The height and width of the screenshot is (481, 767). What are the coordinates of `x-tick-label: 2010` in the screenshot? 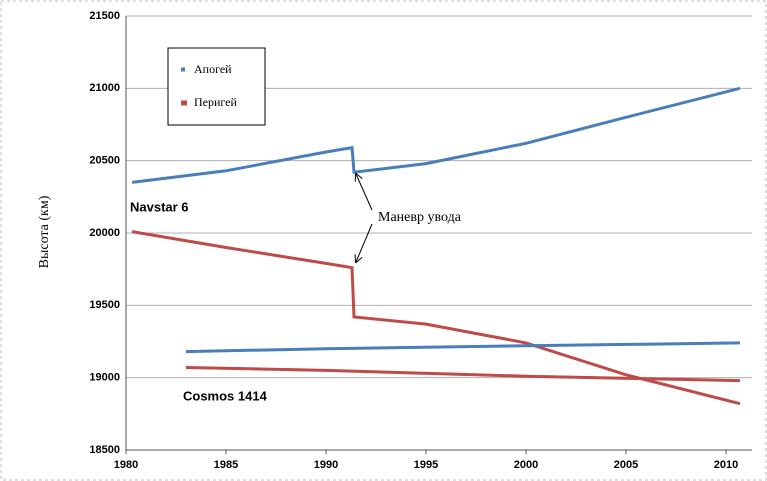 It's located at (726, 465).